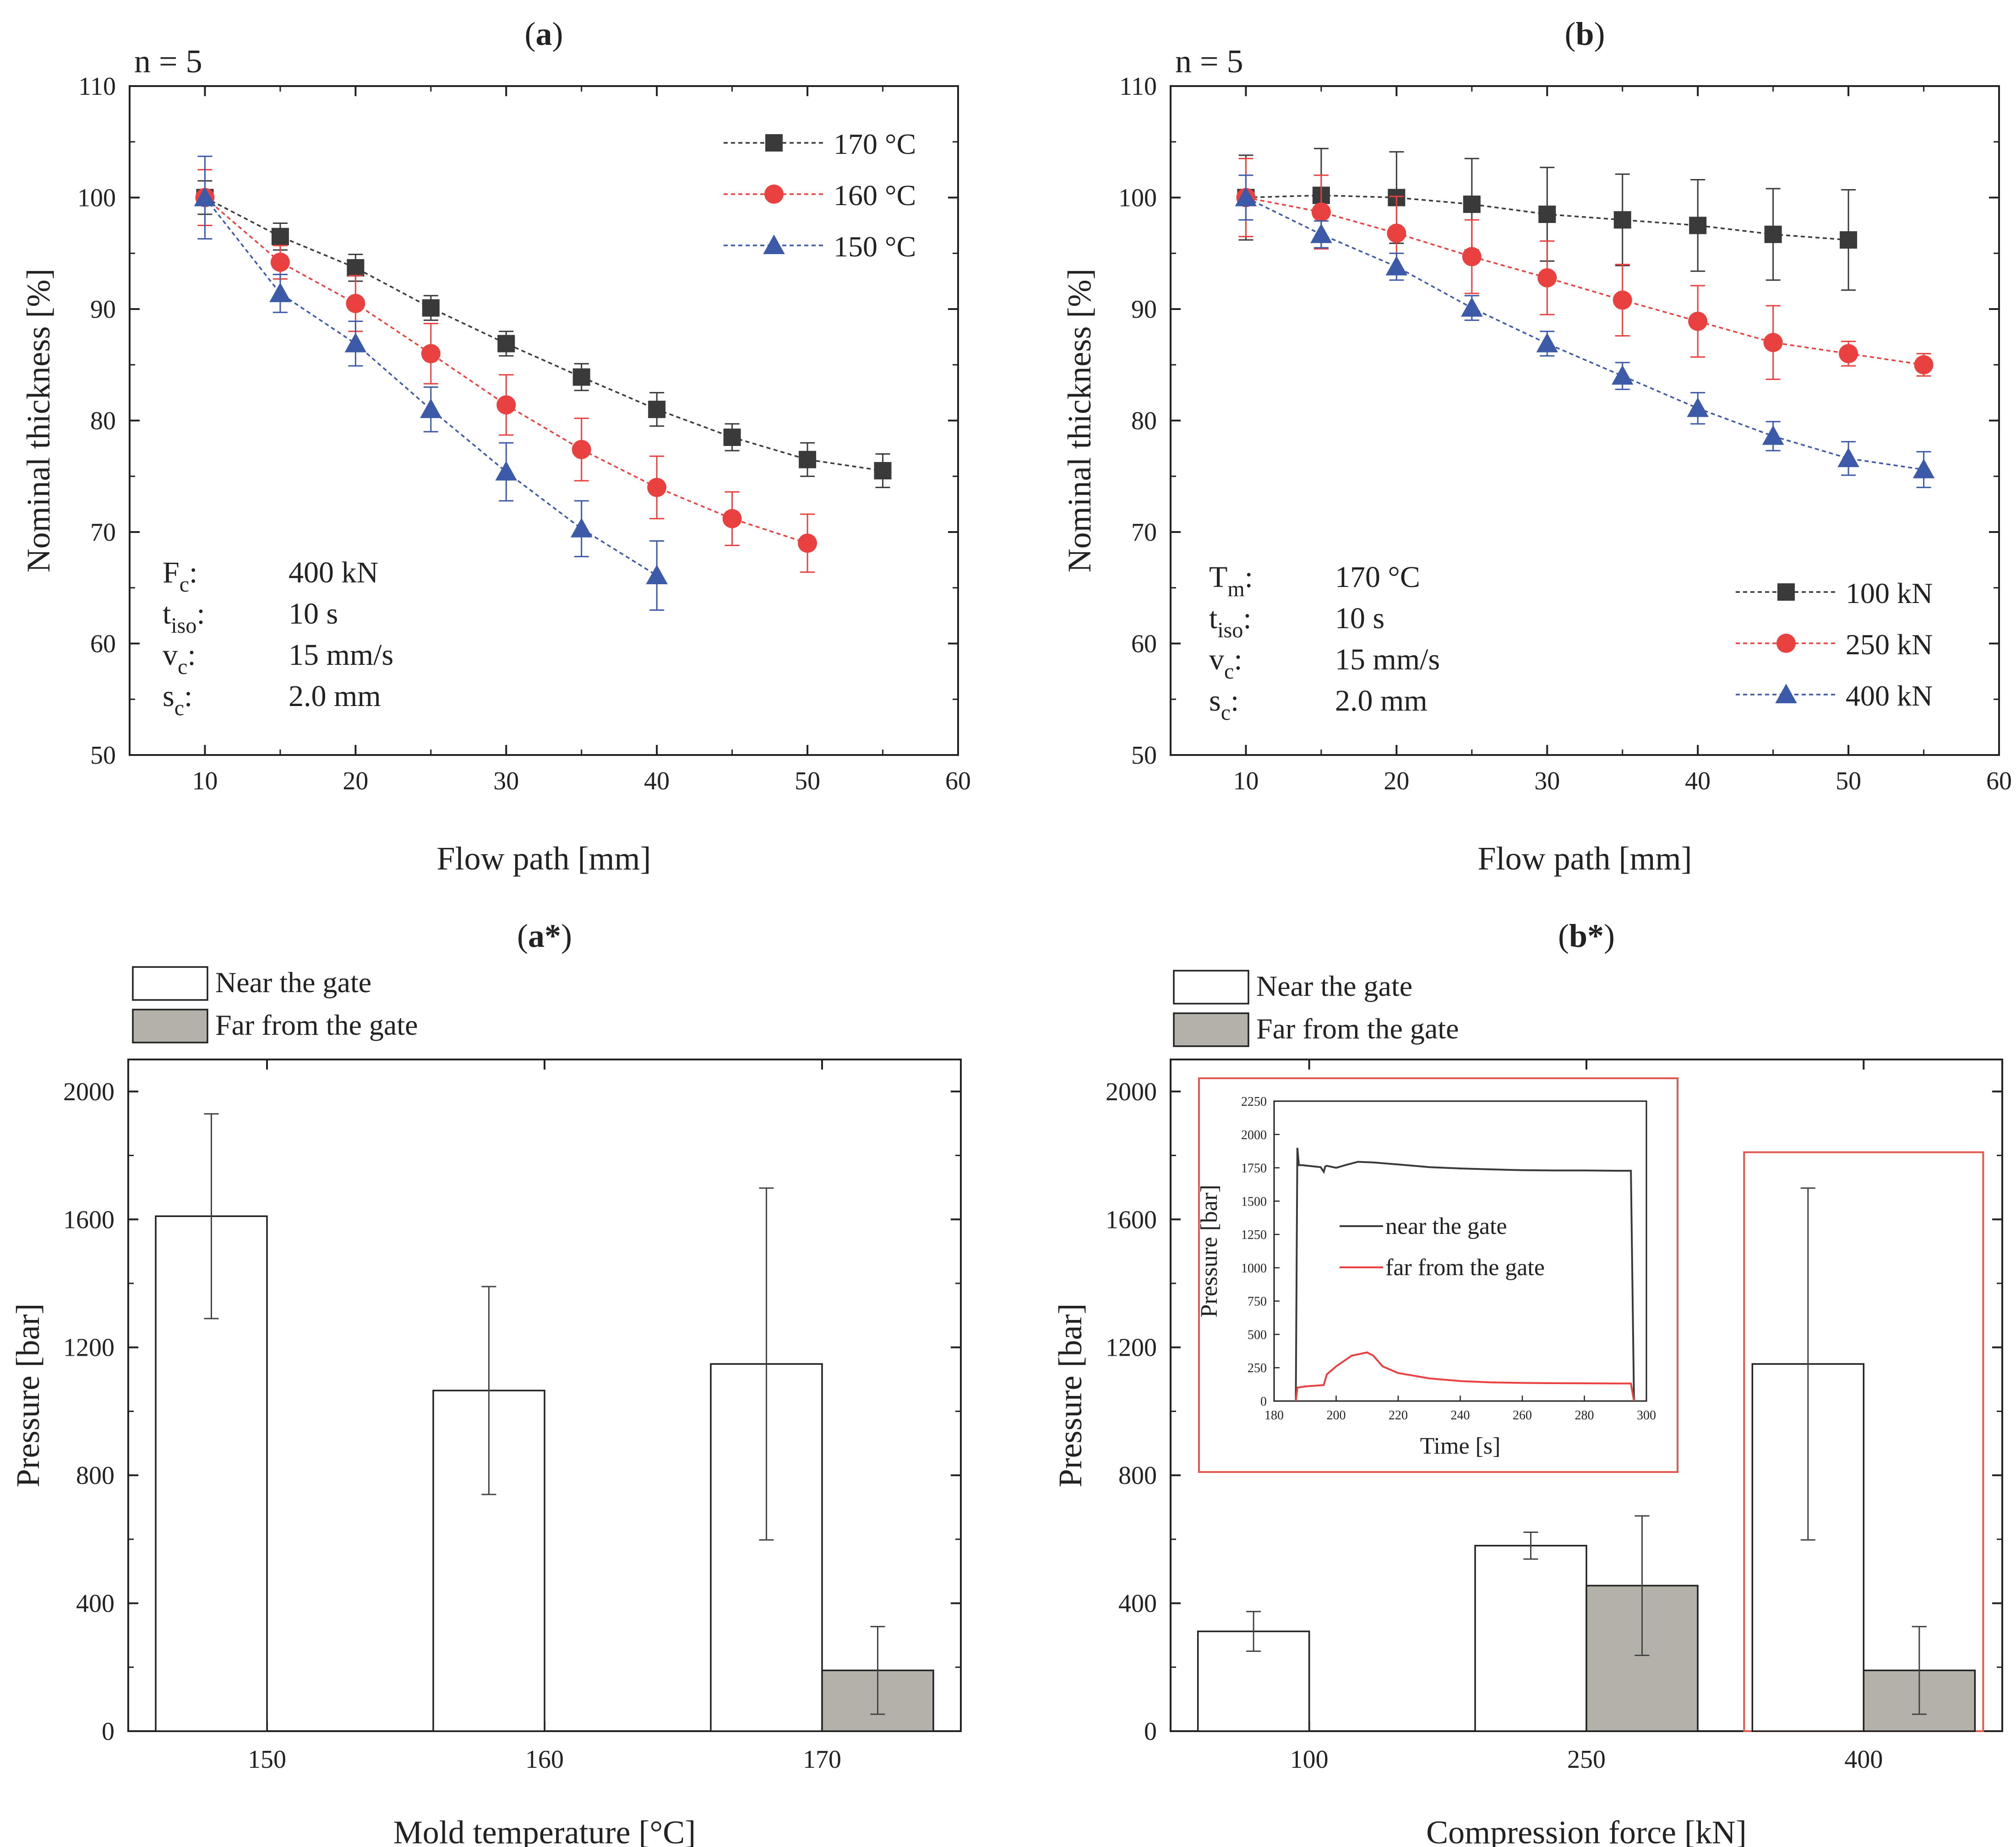 This screenshot has height=1847, width=2016. What do you see at coordinates (1357, 1028) in the screenshot?
I see `legend-label: Far from the gate` at bounding box center [1357, 1028].